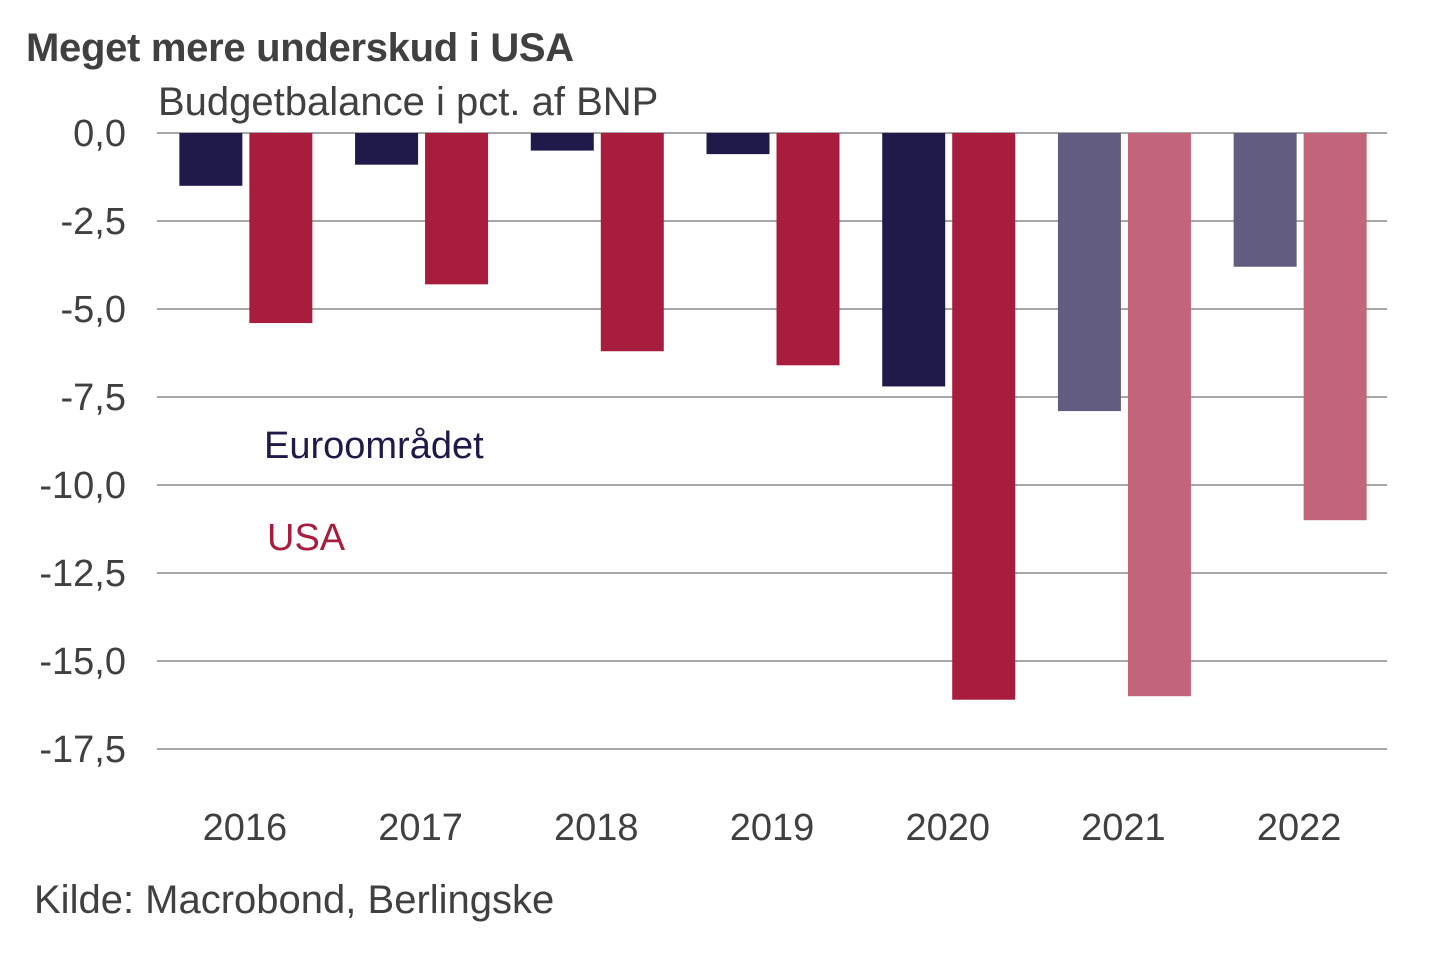 Image resolution: width=1440 pixels, height=960 pixels. What do you see at coordinates (596, 828) in the screenshot?
I see `x-tick-label: 2018` at bounding box center [596, 828].